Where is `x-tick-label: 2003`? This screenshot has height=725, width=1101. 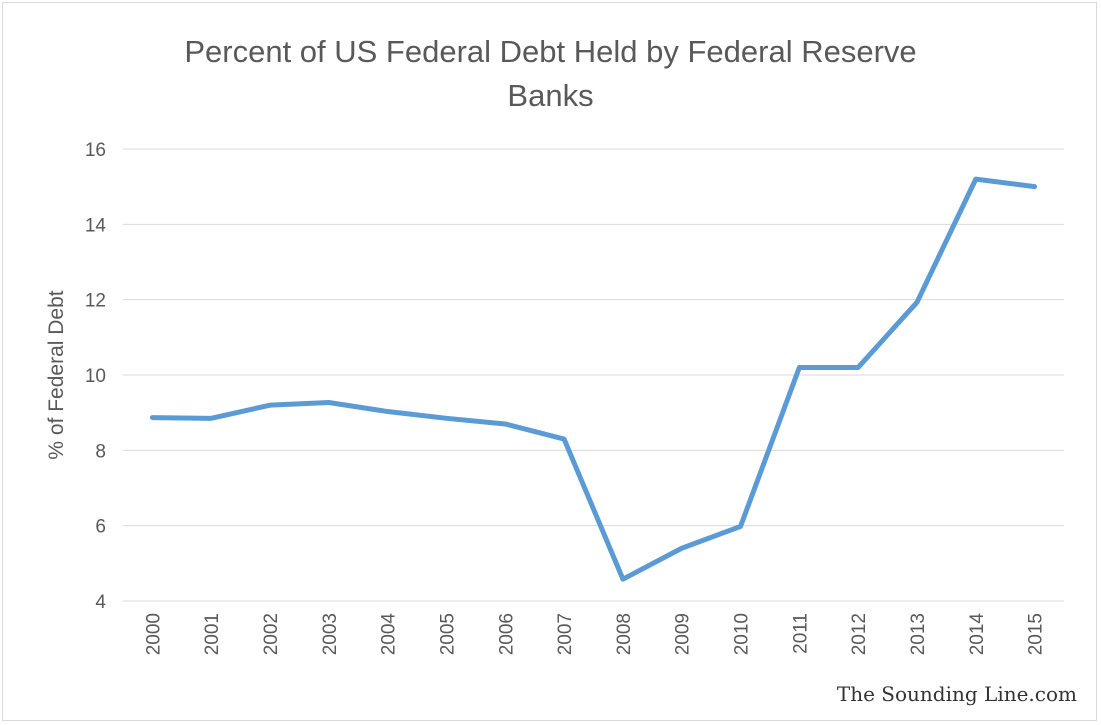
x-tick-label: 2003 is located at coordinates (330, 634).